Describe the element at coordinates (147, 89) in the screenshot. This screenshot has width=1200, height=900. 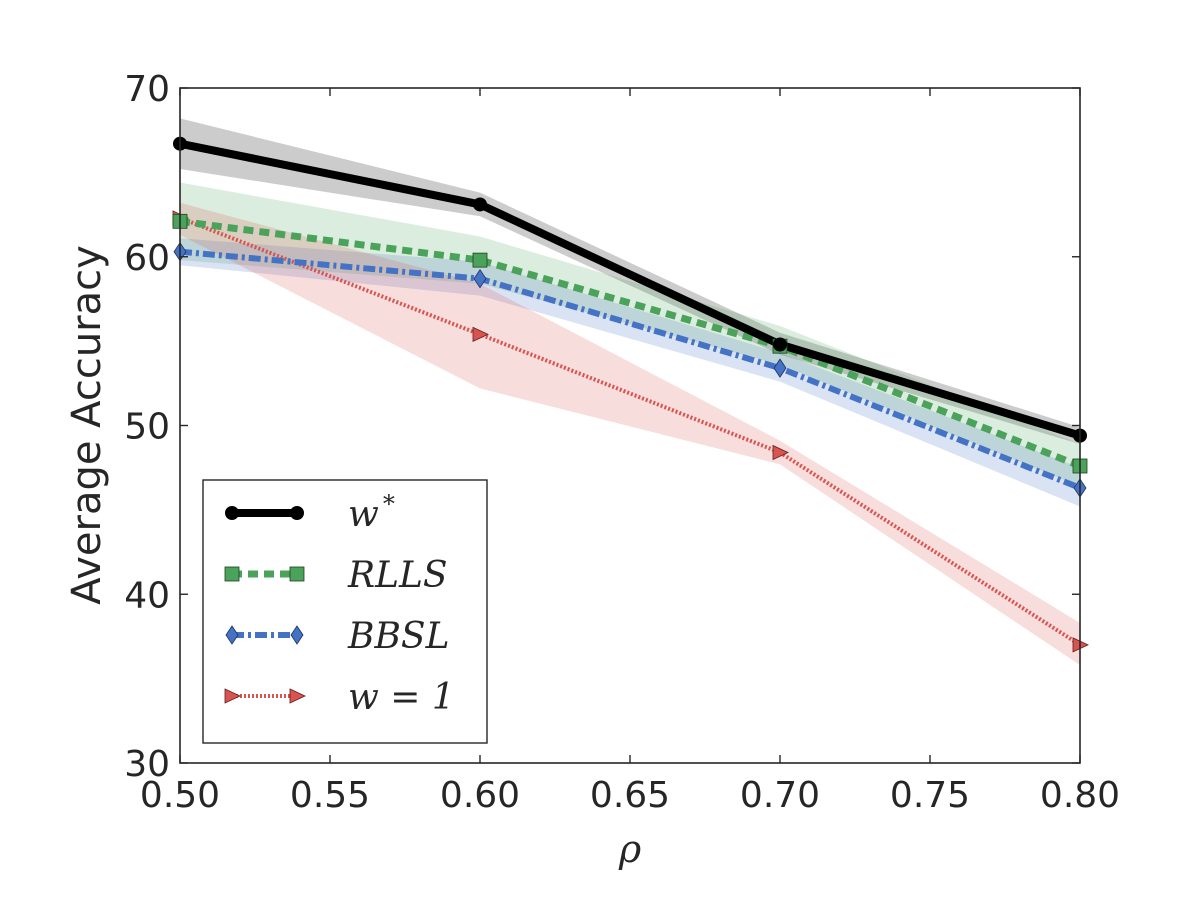
I see `y-tick-label: 70` at that location.